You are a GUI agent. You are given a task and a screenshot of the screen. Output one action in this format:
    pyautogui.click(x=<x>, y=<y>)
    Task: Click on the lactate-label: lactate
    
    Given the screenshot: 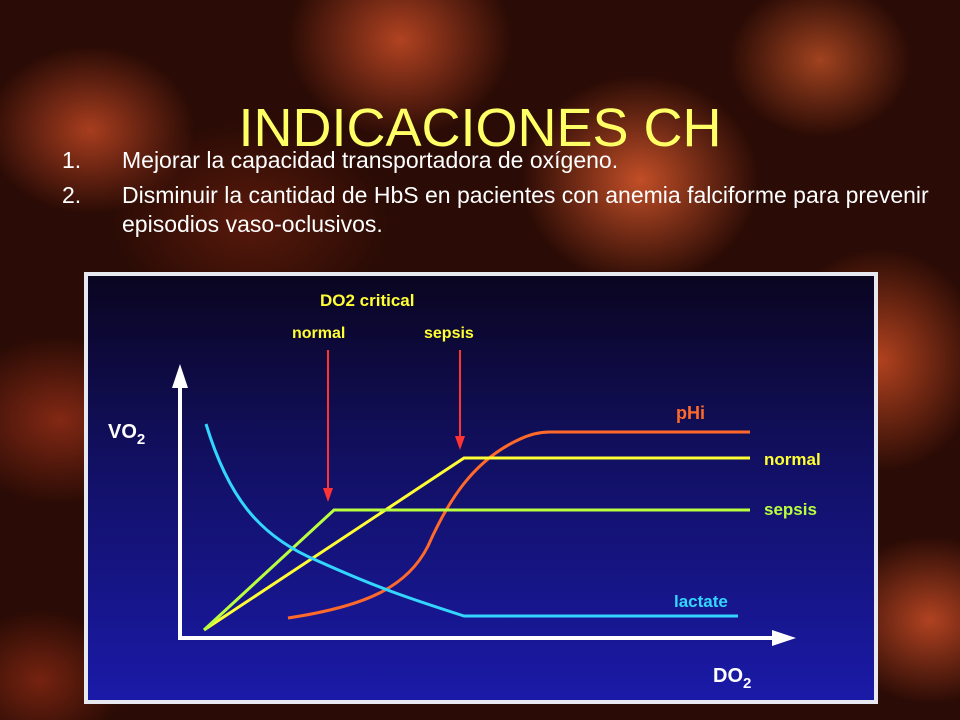 What is the action you would take?
    pyautogui.click(x=701, y=601)
    